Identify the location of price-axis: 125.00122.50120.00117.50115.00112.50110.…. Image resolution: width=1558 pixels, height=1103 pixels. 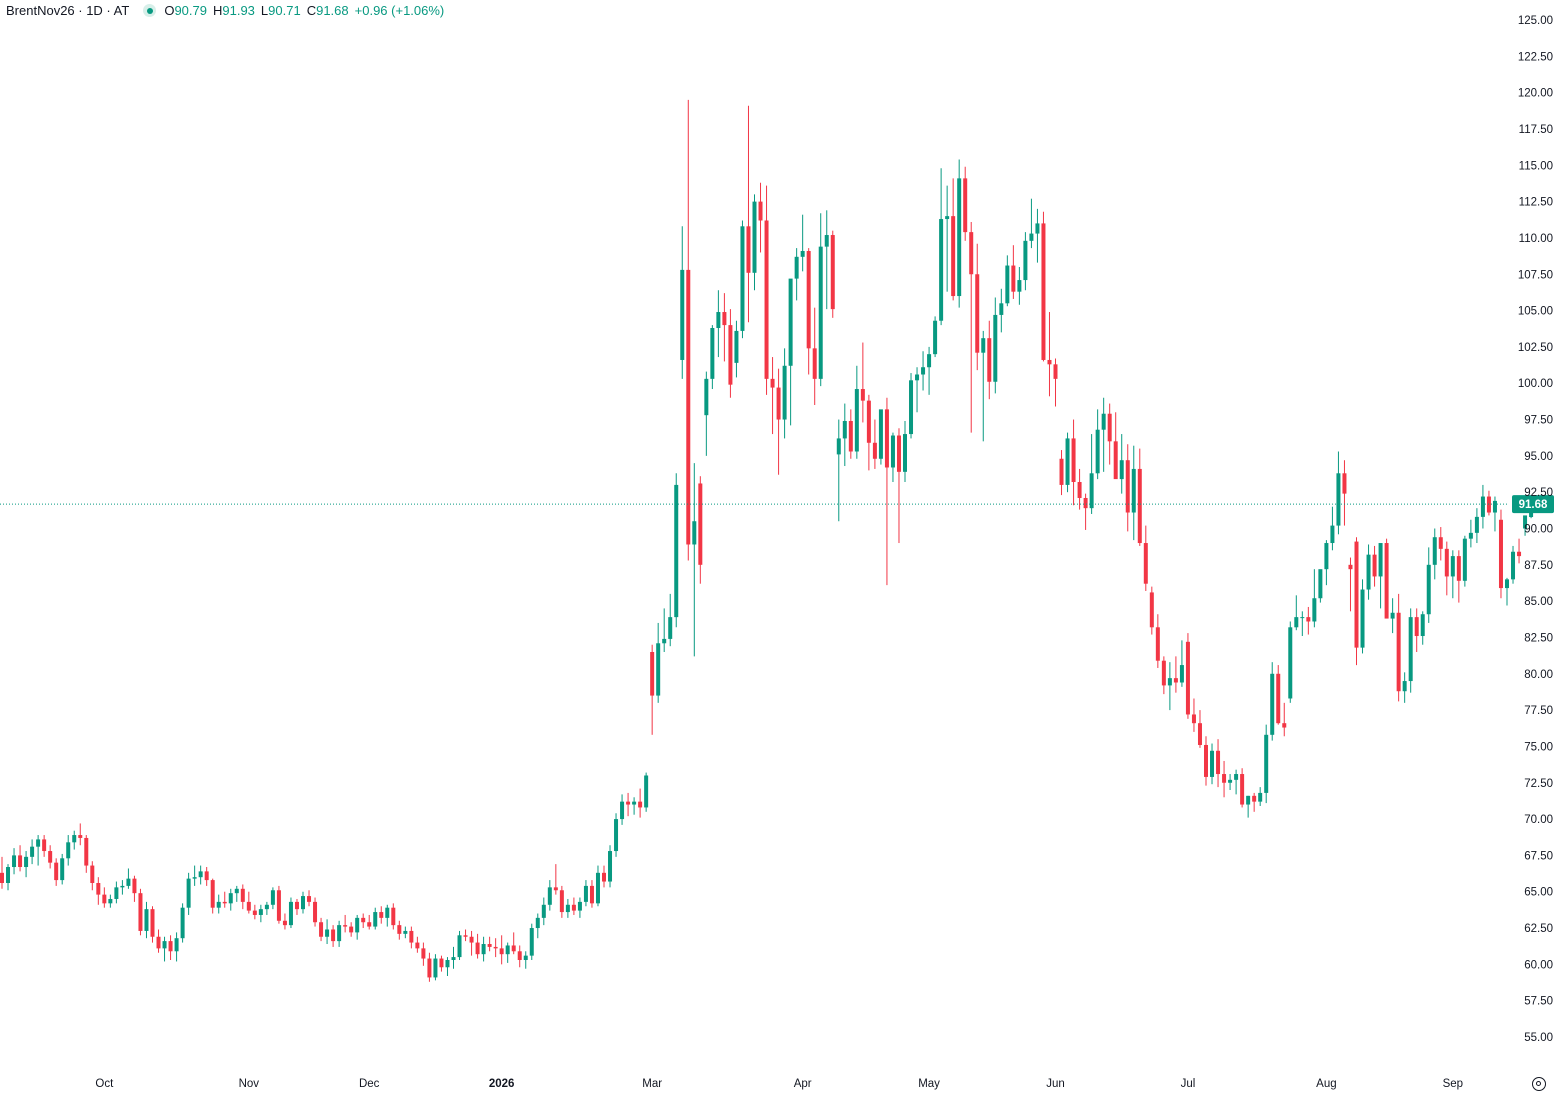
(1535, 529).